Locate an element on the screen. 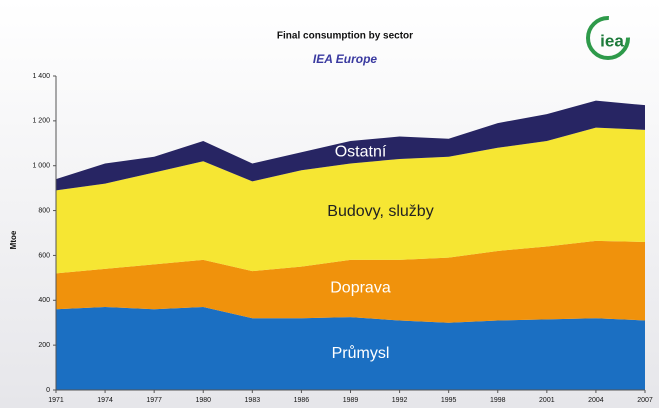  area-label: Průmysl is located at coordinates (361, 353).